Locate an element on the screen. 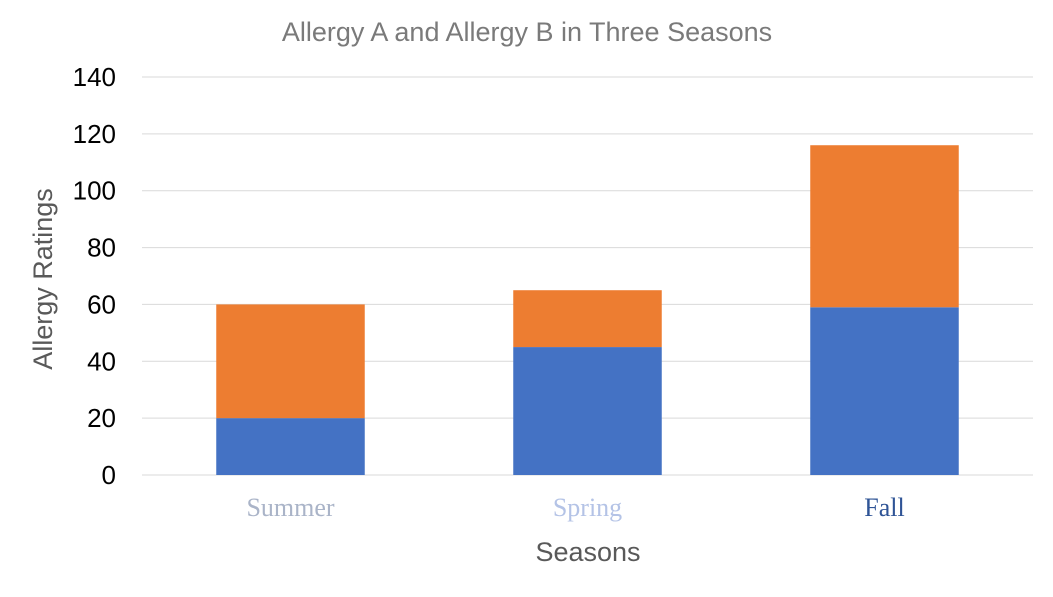 Image resolution: width=1053 pixels, height=597 pixels. x-category-label: Summer is located at coordinates (290, 507).